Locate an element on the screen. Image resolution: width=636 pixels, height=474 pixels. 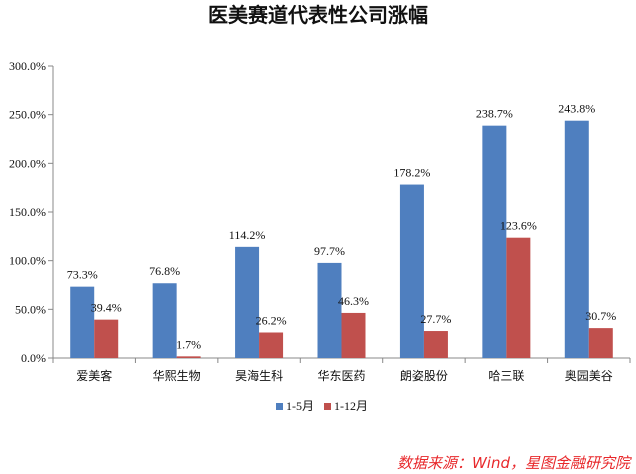
data-label: 1.7% is located at coordinates (188, 344).